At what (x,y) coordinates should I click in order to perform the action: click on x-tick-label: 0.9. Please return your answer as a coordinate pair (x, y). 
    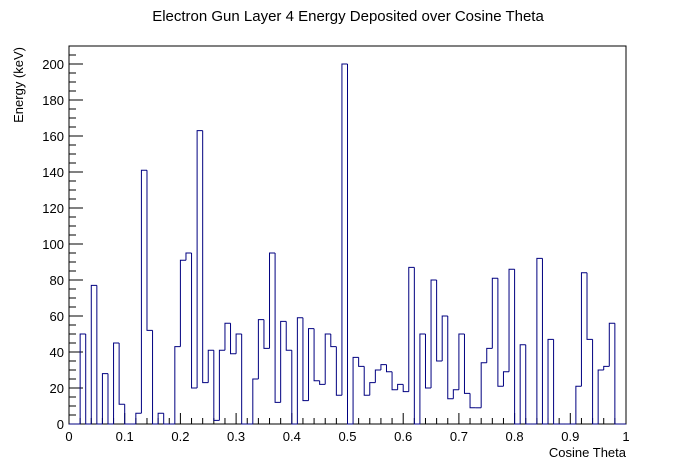
    Looking at the image, I should click on (570, 436).